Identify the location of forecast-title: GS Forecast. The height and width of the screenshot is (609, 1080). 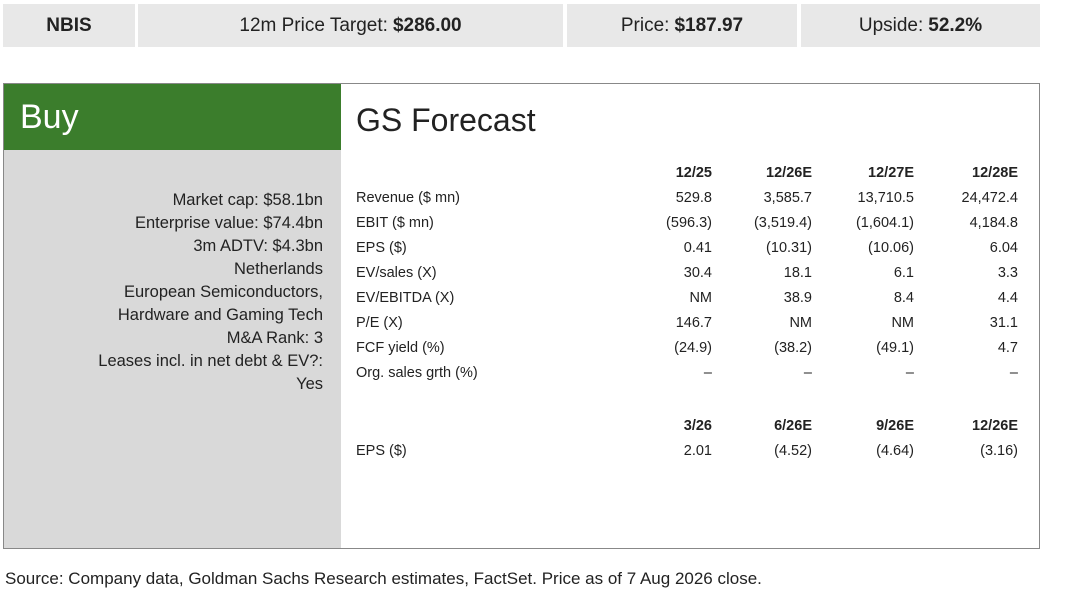
(446, 120).